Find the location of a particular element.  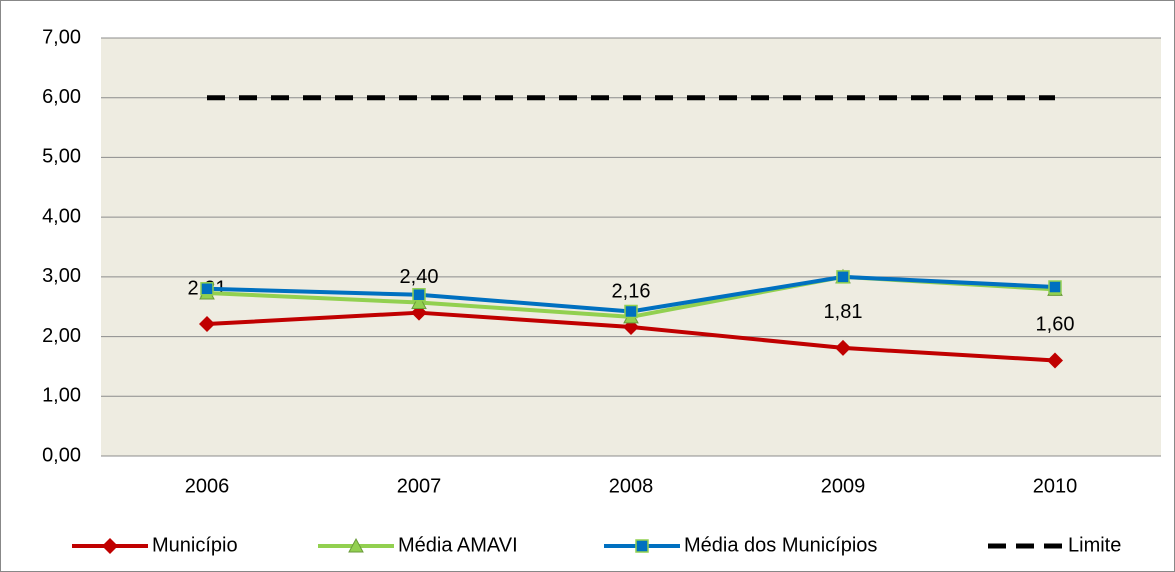

y-tick-label: 6,00 is located at coordinates (61, 97).